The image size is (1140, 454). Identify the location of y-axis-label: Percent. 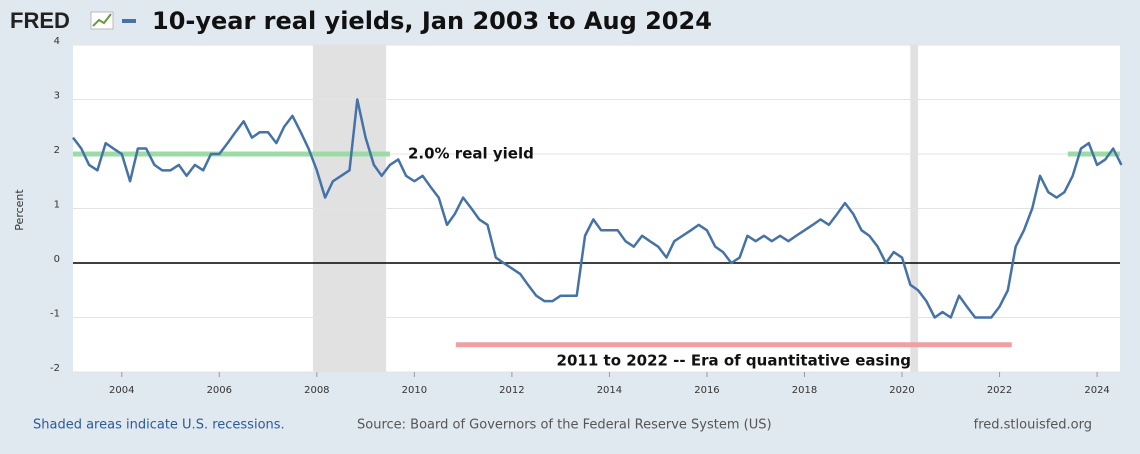
(19, 210).